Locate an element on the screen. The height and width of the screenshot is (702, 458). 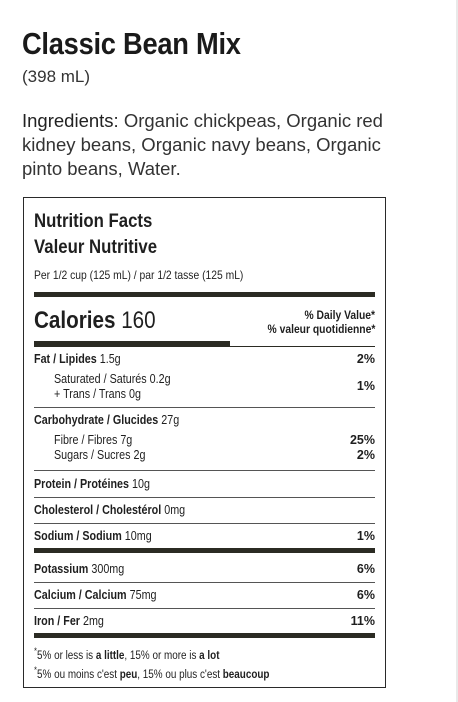
calories-bar is located at coordinates (132, 343).